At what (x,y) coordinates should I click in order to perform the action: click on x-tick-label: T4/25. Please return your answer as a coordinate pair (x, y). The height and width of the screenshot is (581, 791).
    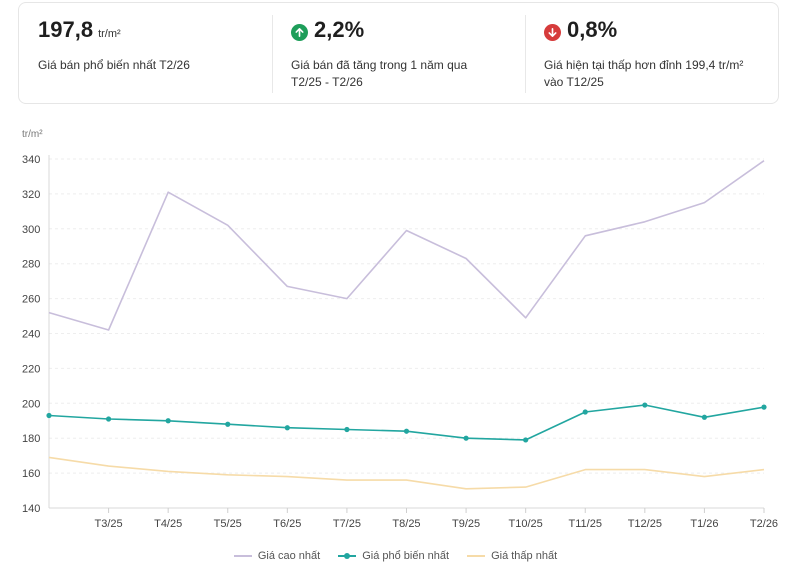
    Looking at the image, I should click on (168, 524).